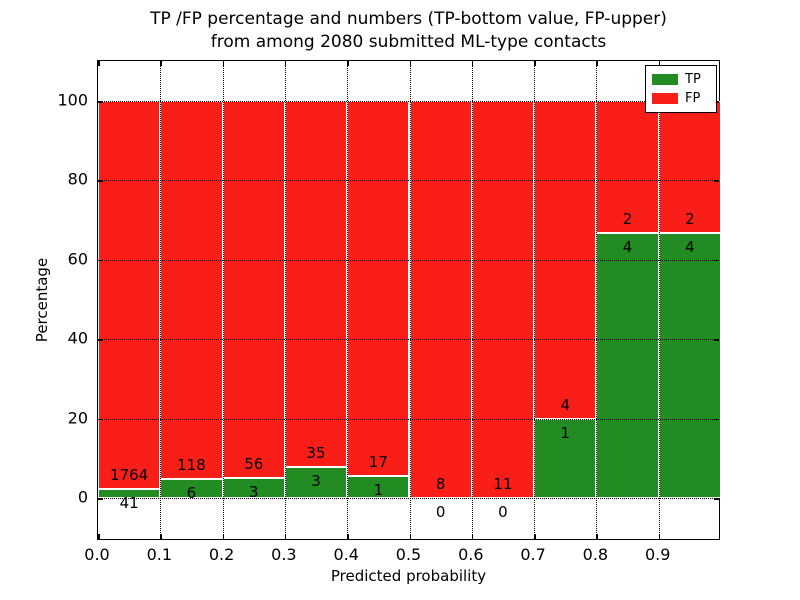 The width and height of the screenshot is (800, 600). What do you see at coordinates (681, 98) in the screenshot?
I see `legend-item-fp: FP` at bounding box center [681, 98].